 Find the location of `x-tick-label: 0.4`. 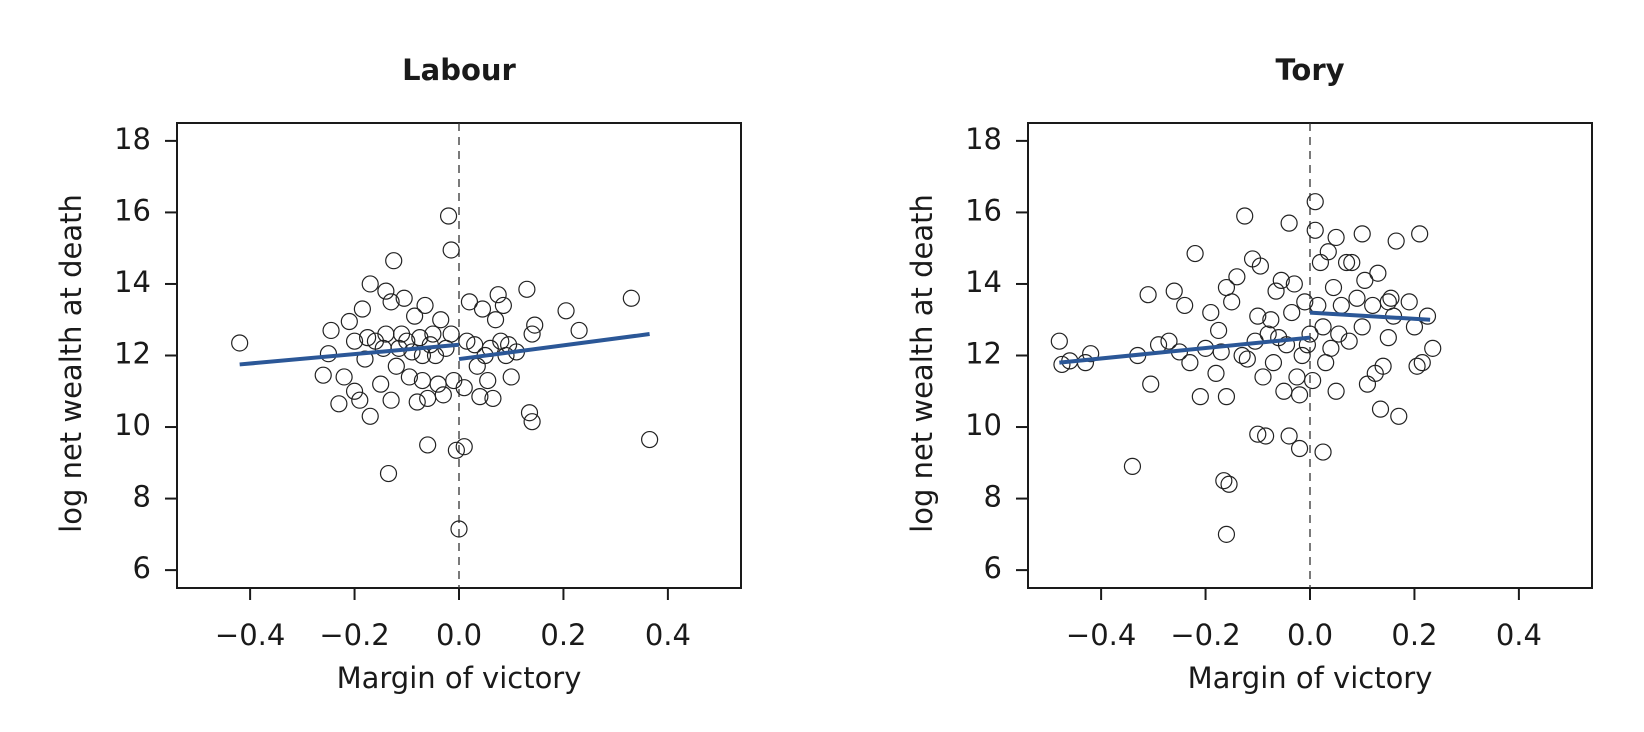

x-tick-label: 0.4 is located at coordinates (1519, 635).